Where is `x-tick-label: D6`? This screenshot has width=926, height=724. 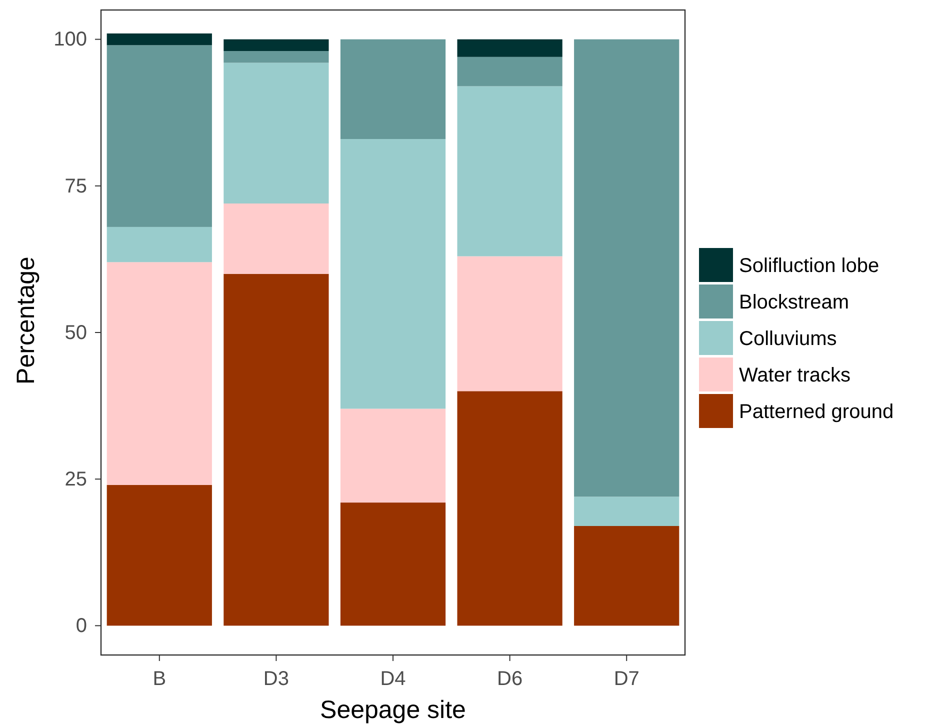 x-tick-label: D6 is located at coordinates (510, 679).